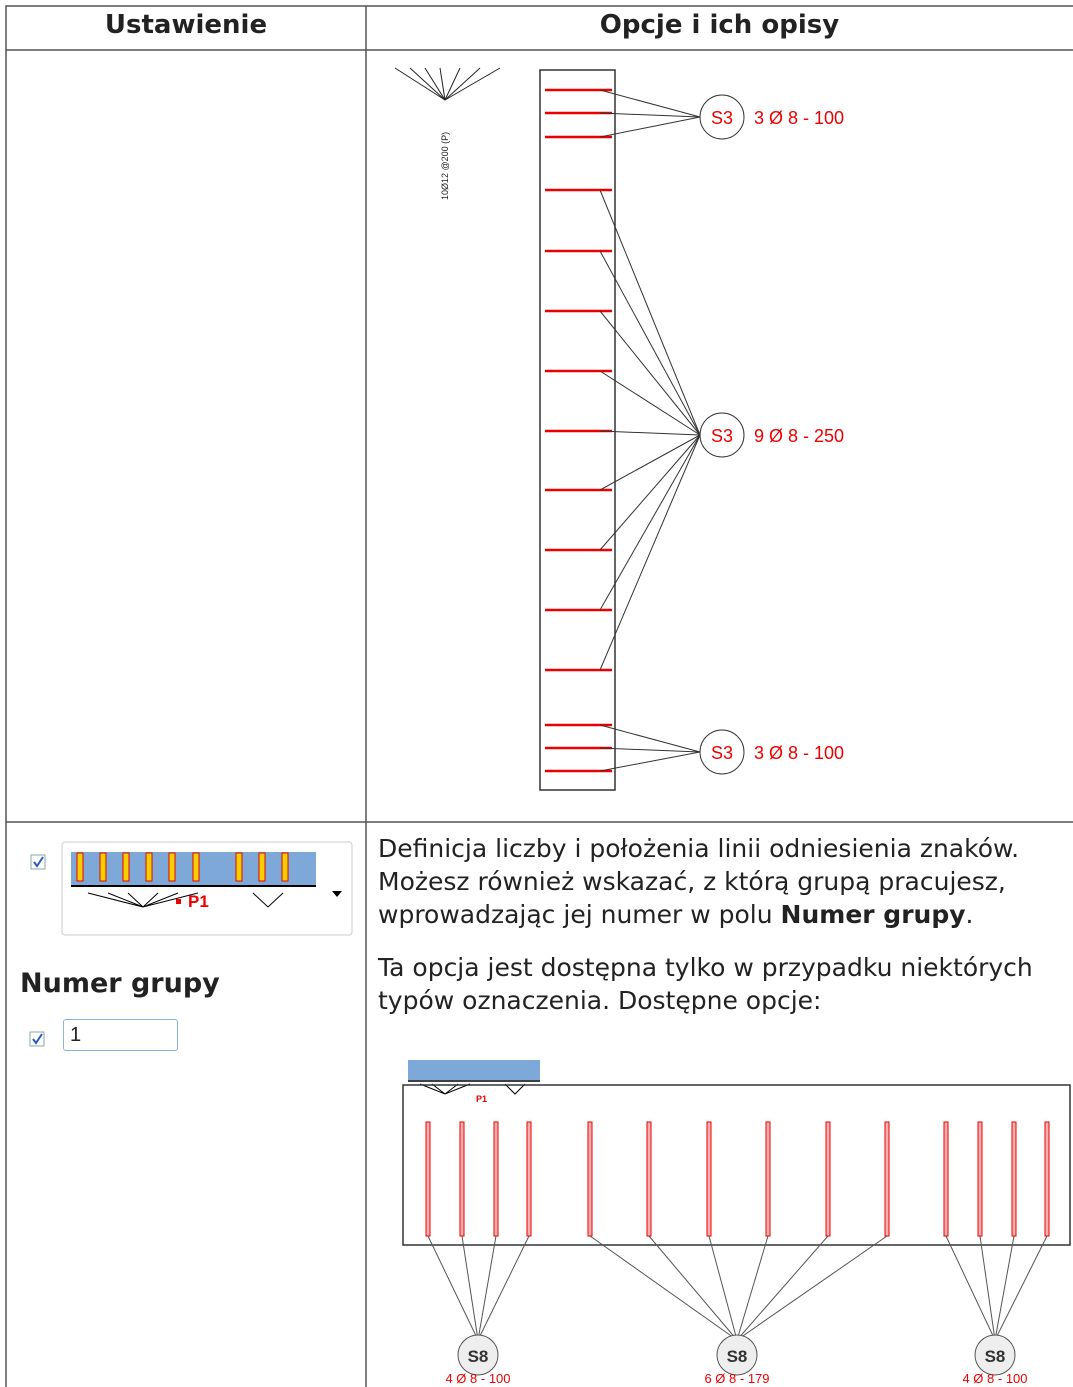 This screenshot has width=1073, height=1387. Describe the element at coordinates (186, 25) in the screenshot. I see `header-cell: Ustawienie` at that location.